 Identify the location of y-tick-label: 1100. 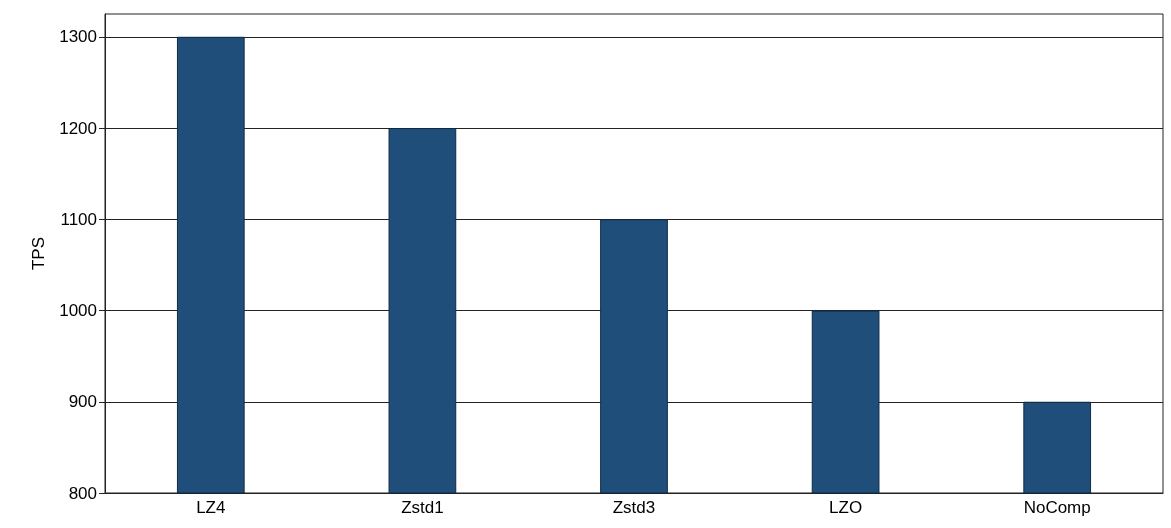
(78, 219).